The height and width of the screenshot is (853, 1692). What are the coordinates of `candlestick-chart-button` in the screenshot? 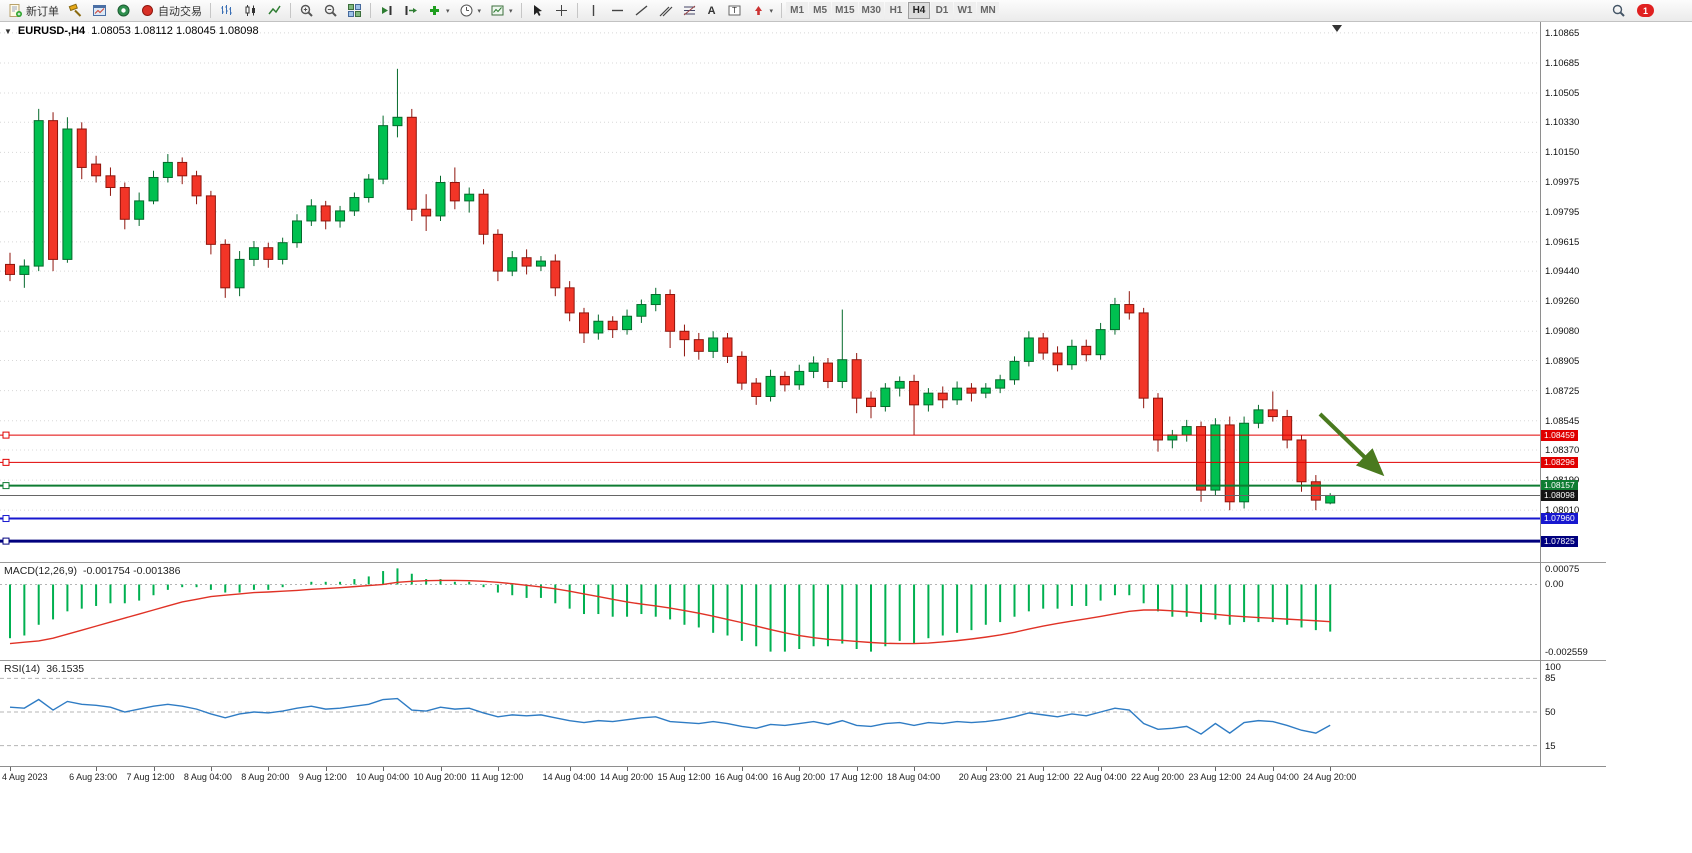 It's located at (250, 10).